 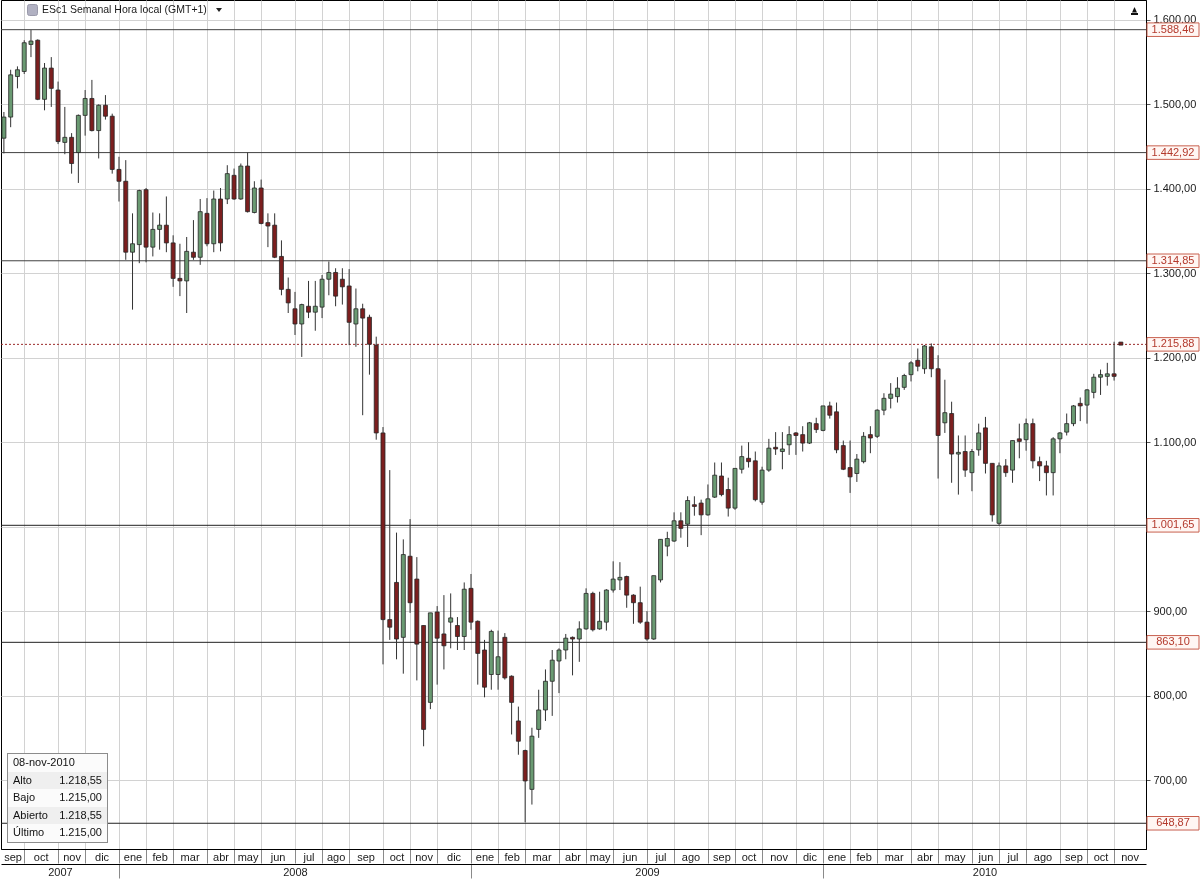 I want to click on info-box: 08-nov-2010 Alto 1.218,55 Bajo 1.215,00 Abierto 1.218,55 Último 1.215,00, so click(x=57, y=798).